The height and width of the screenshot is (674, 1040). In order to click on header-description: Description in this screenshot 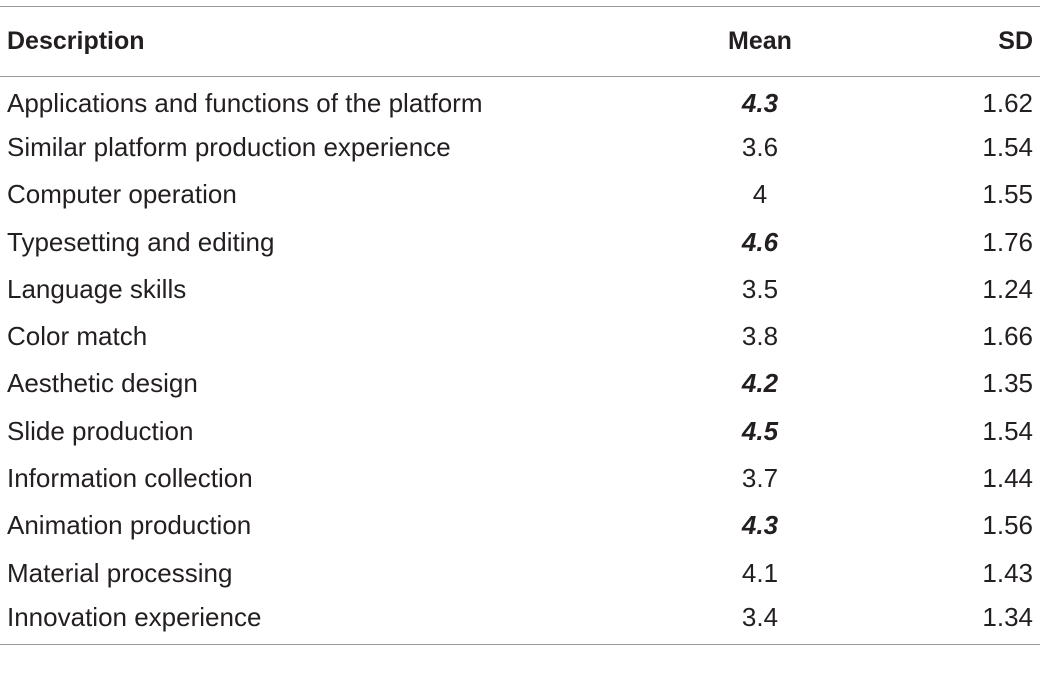, I will do `click(76, 41)`.